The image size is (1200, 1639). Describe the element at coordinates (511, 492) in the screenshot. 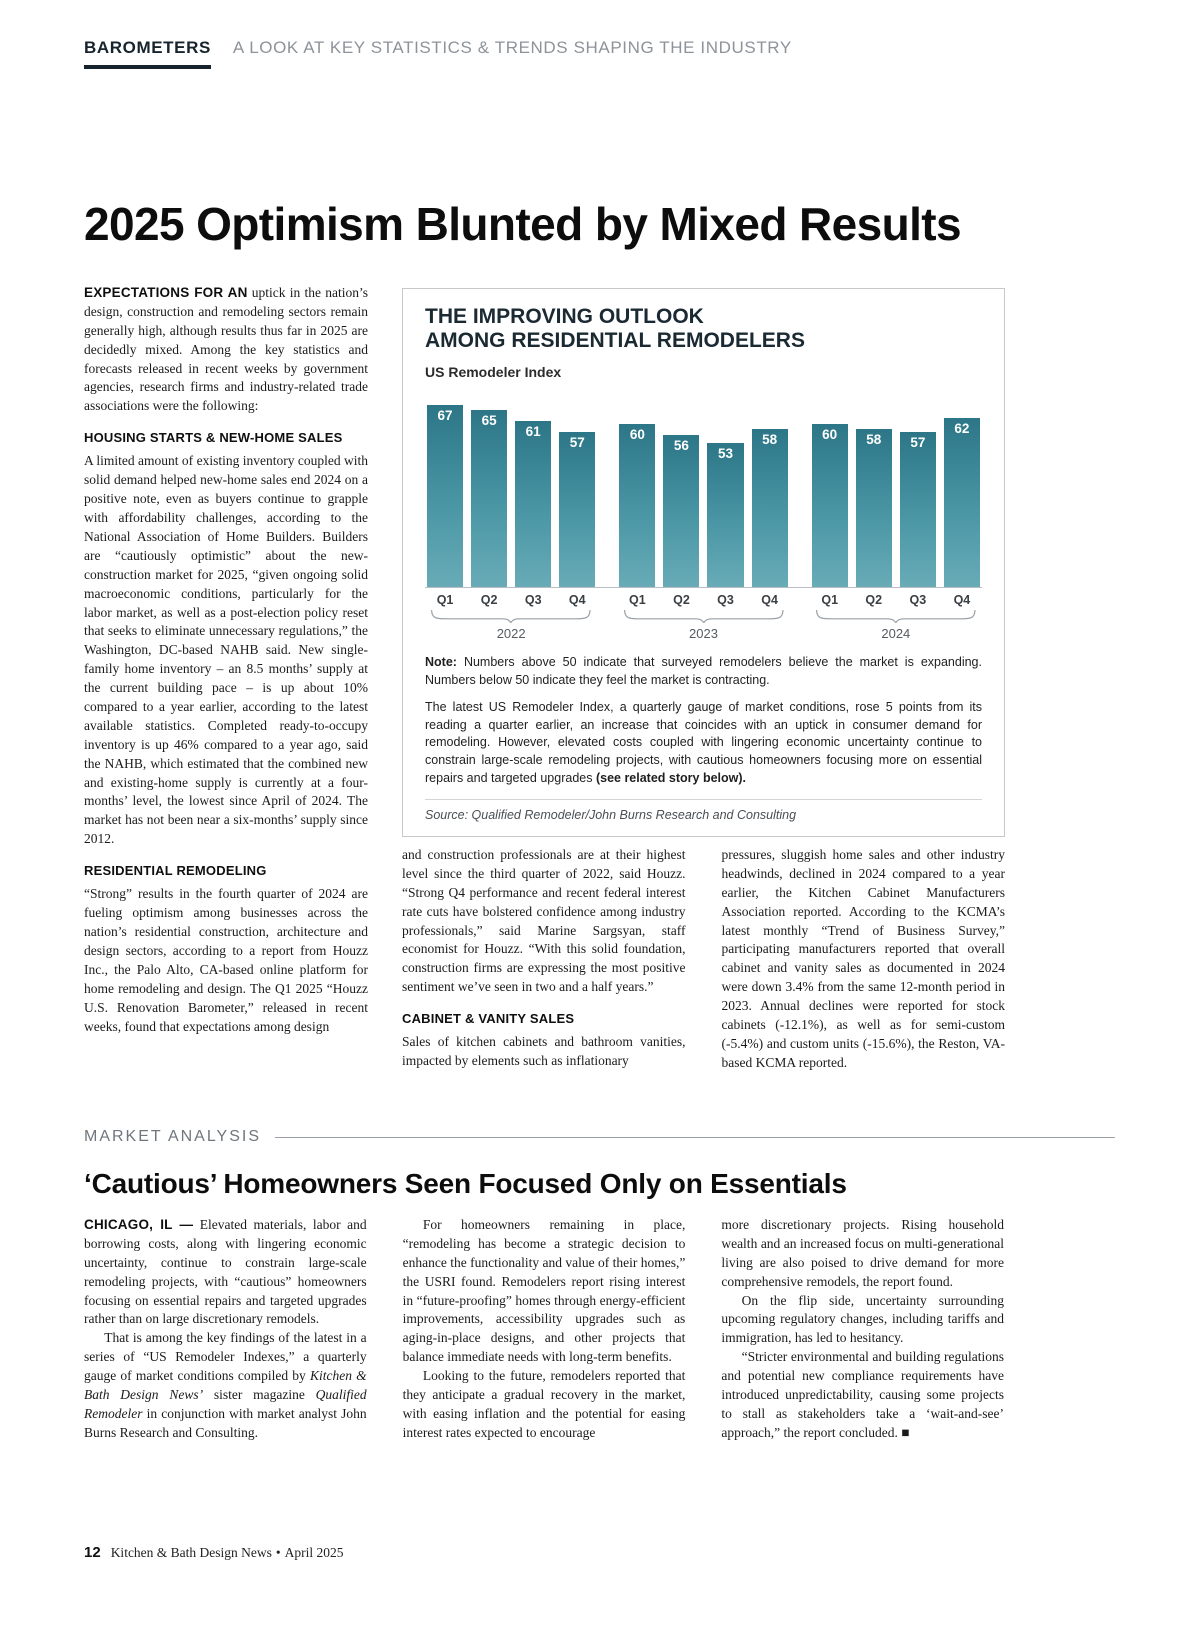

I see `bar-group-2022: 67 65 61 57` at that location.